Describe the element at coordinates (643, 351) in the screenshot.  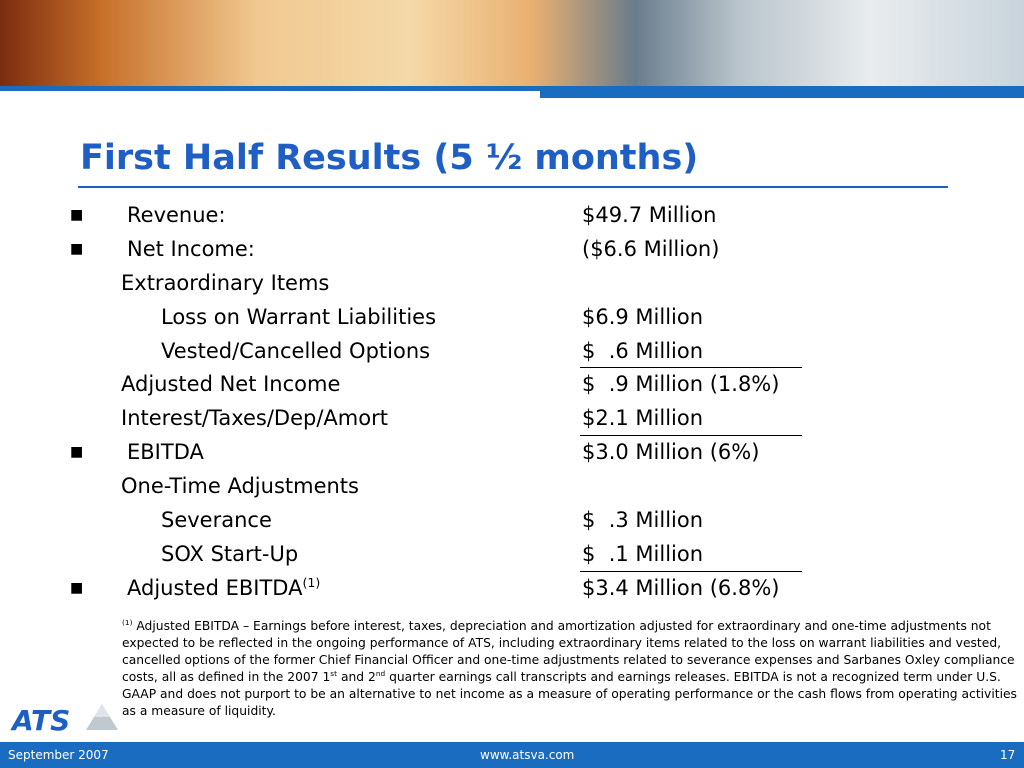
I see `row-value: $ .6 Million` at that location.